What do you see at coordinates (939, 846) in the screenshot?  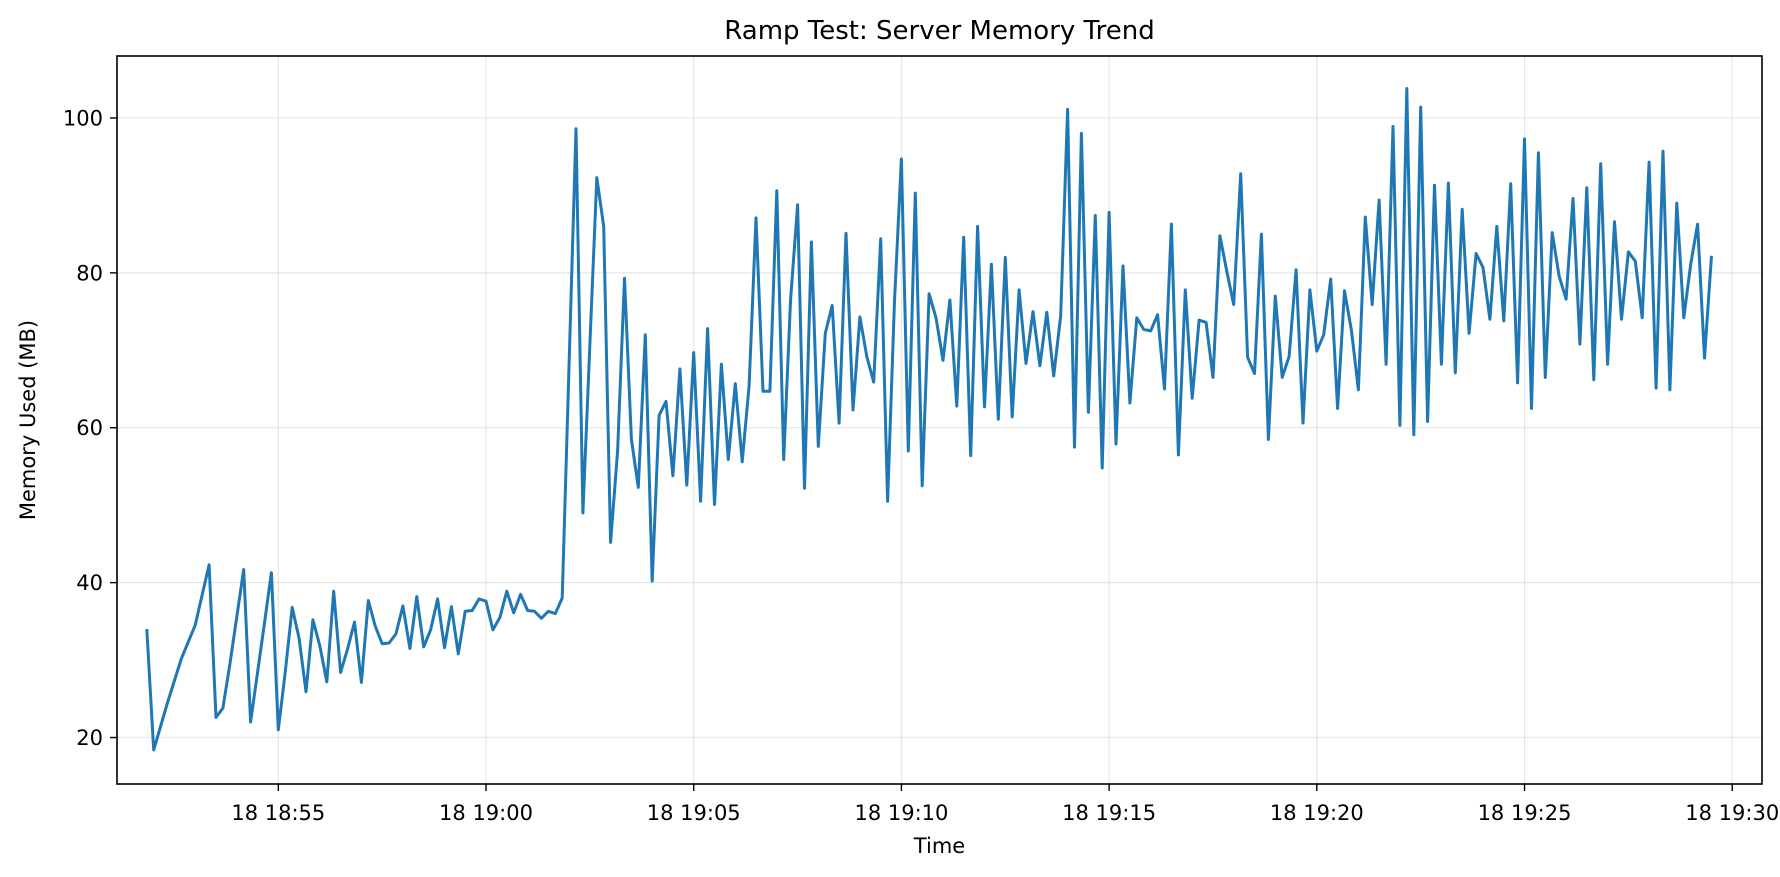 I see `x-axis-label: Time` at bounding box center [939, 846].